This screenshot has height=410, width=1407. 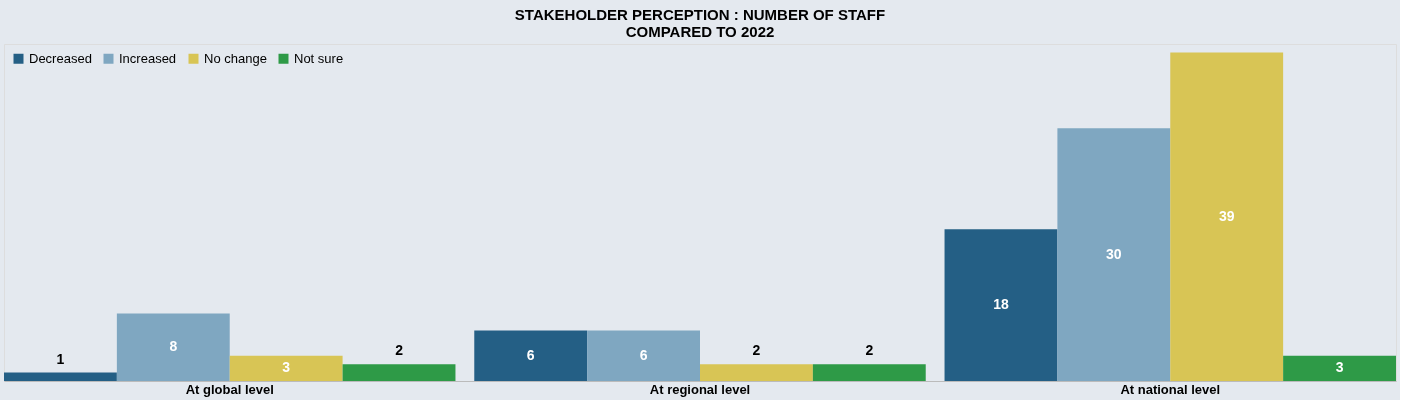 What do you see at coordinates (319, 58) in the screenshot?
I see `legend-label: Not sure` at bounding box center [319, 58].